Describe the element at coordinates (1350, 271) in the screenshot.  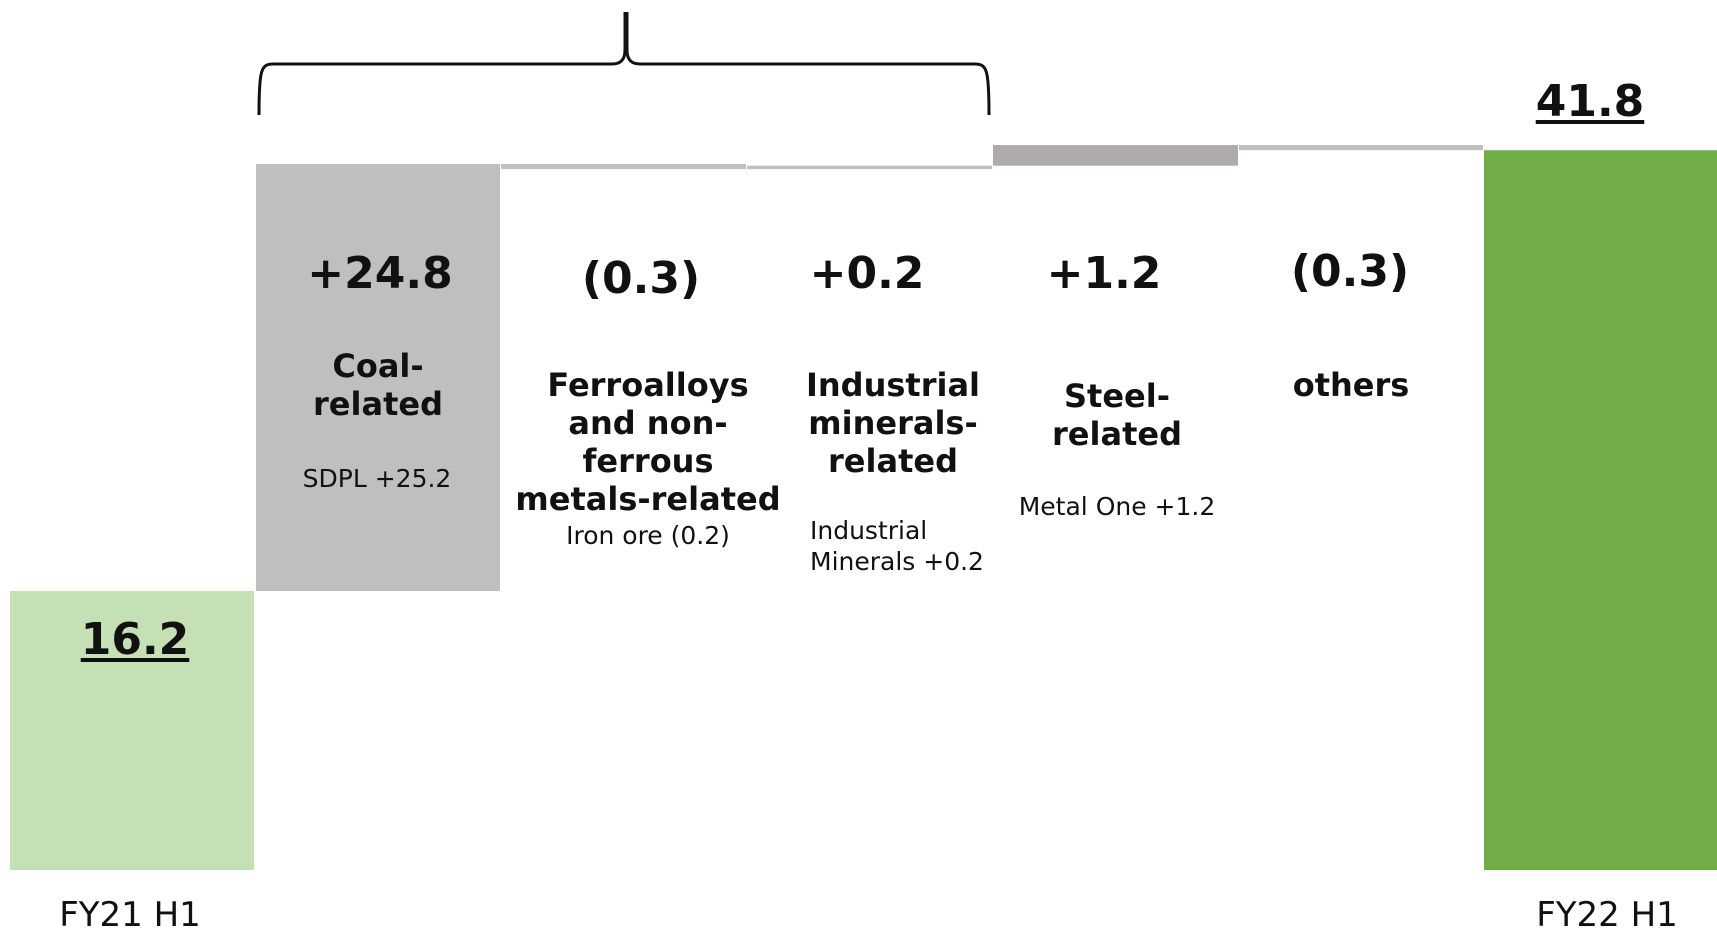
I see `others-delta-label: (0.3)` at that location.